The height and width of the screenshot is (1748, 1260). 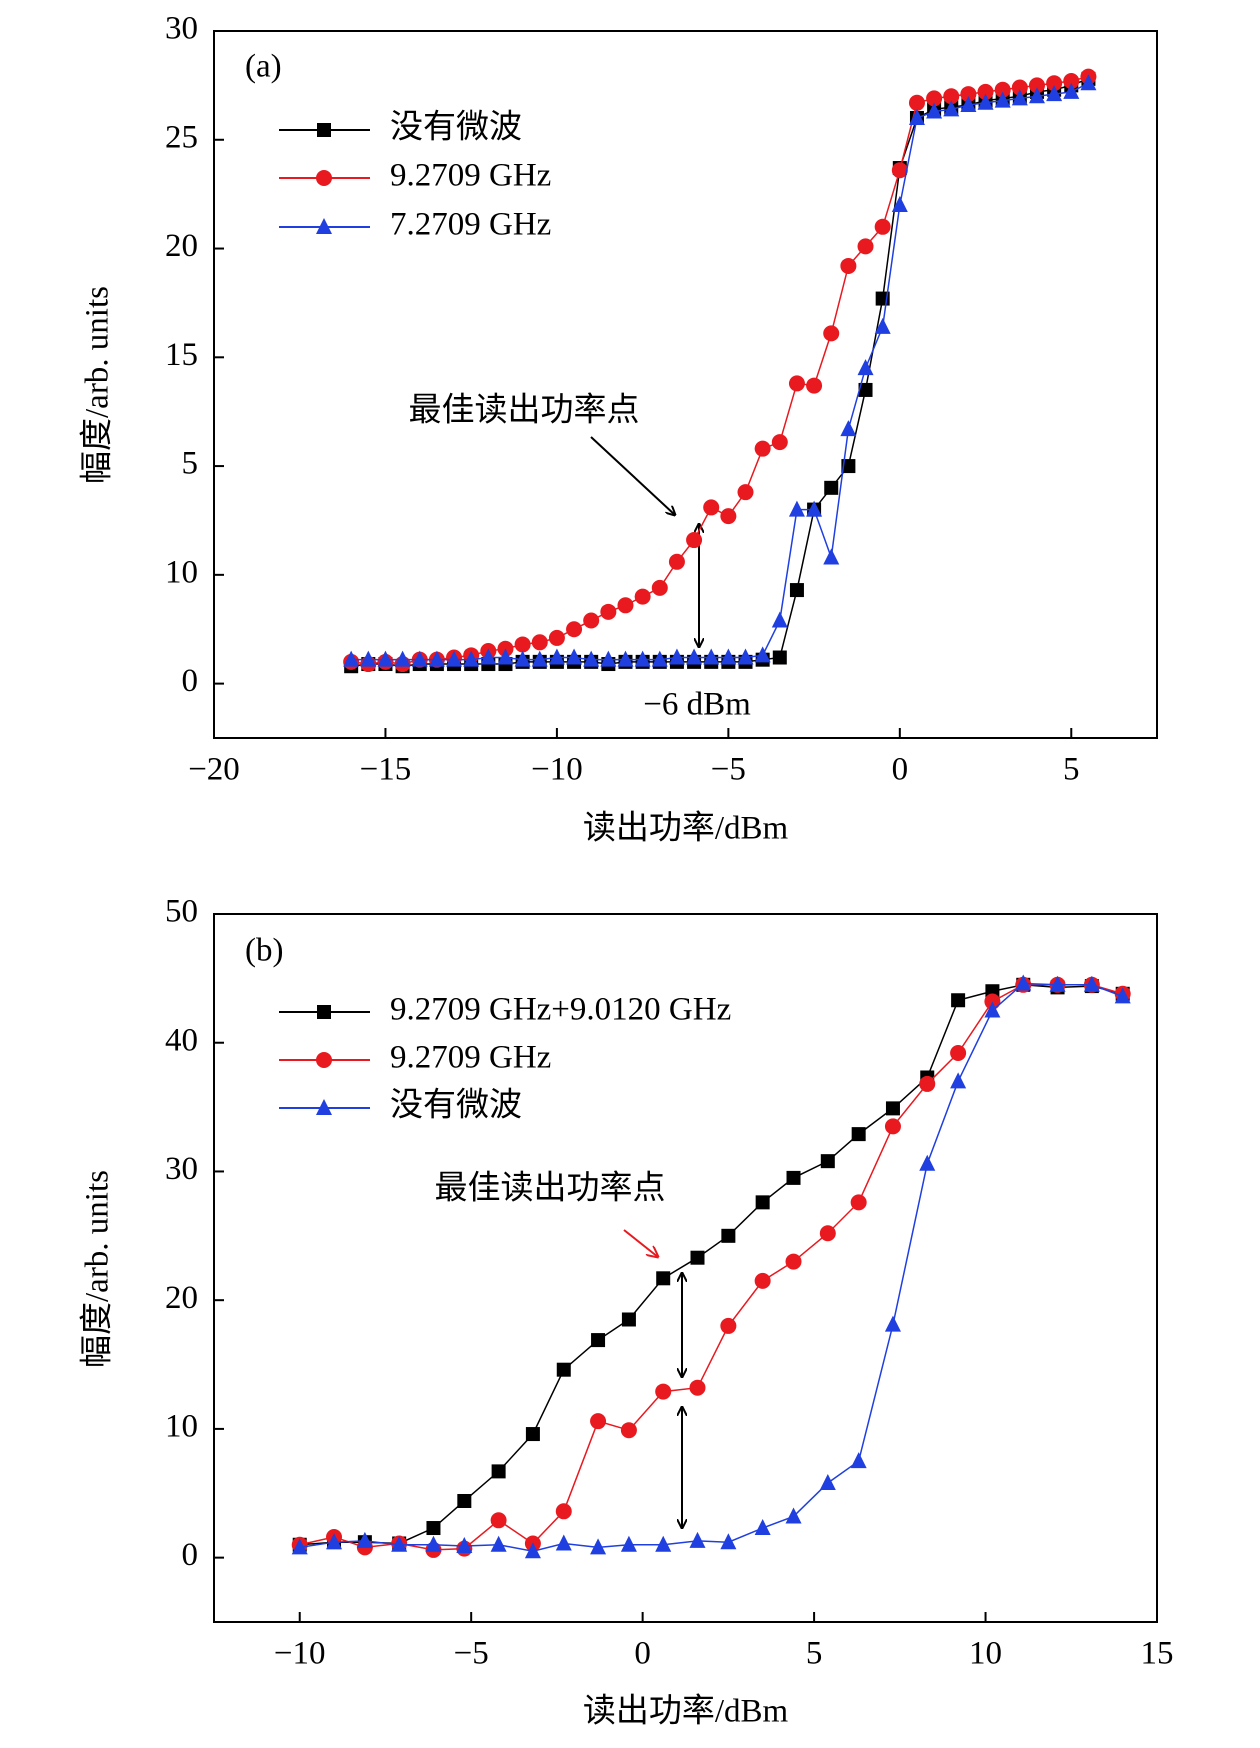 I want to click on legend-label: 没有微波, so click(x=456, y=127).